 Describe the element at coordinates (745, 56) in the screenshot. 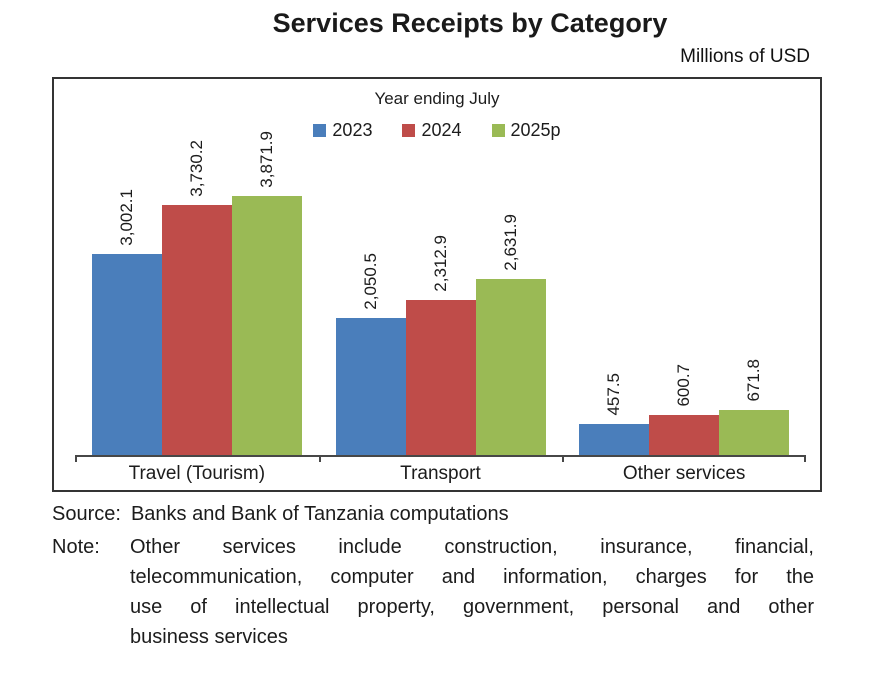

I see `units-label: Millions of USD` at that location.